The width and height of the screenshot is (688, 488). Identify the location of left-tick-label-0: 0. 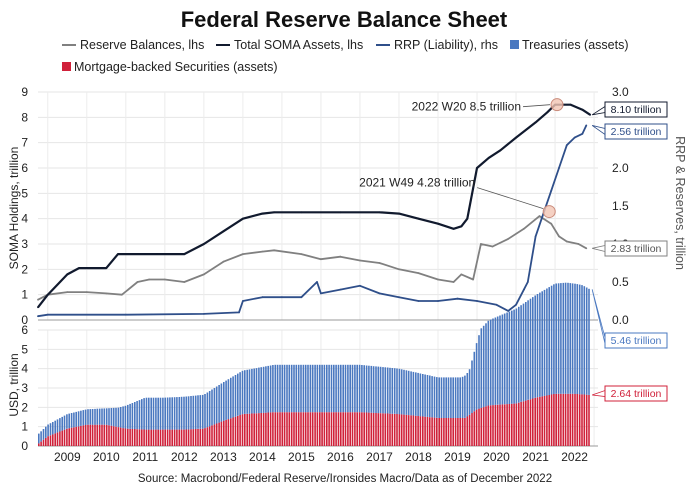
(24, 320).